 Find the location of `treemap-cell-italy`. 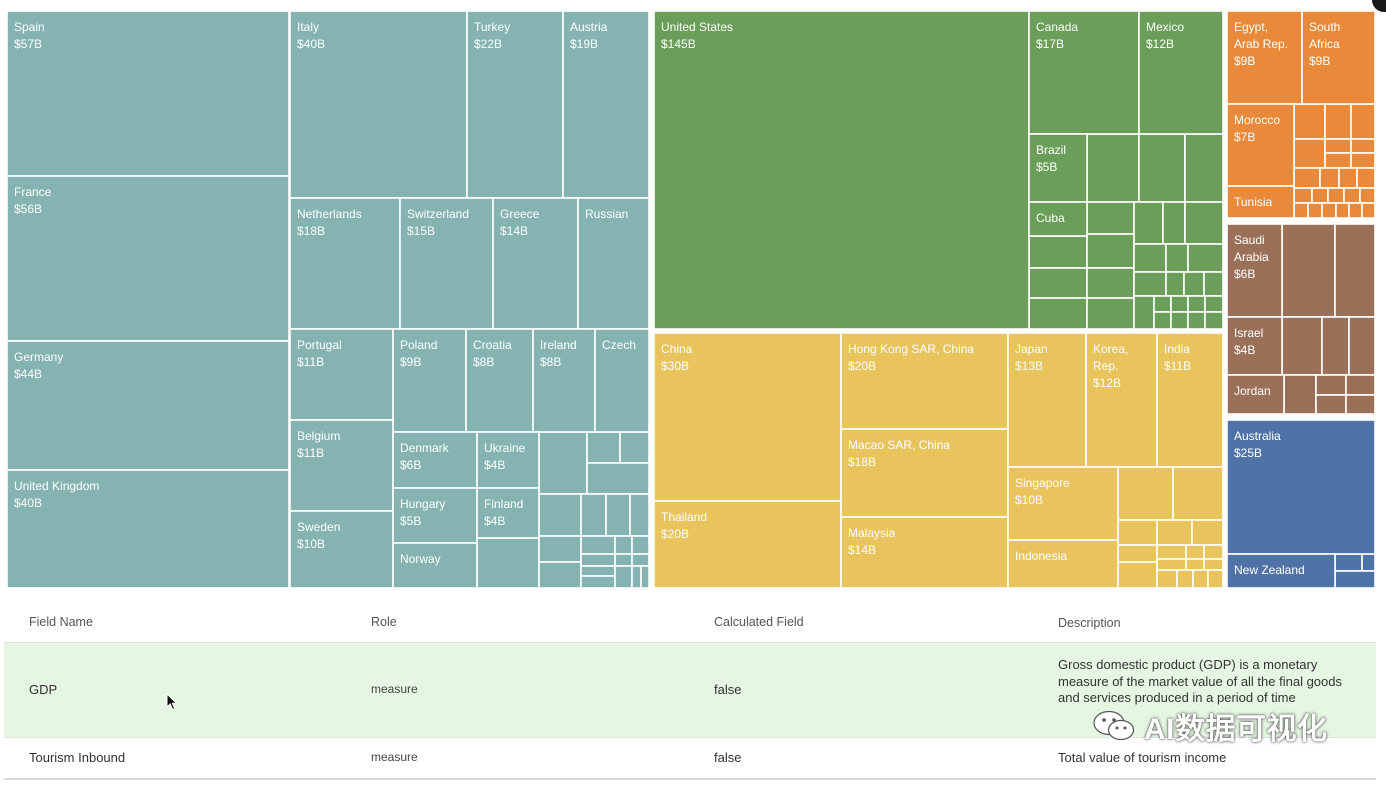

treemap-cell-italy is located at coordinates (378, 104).